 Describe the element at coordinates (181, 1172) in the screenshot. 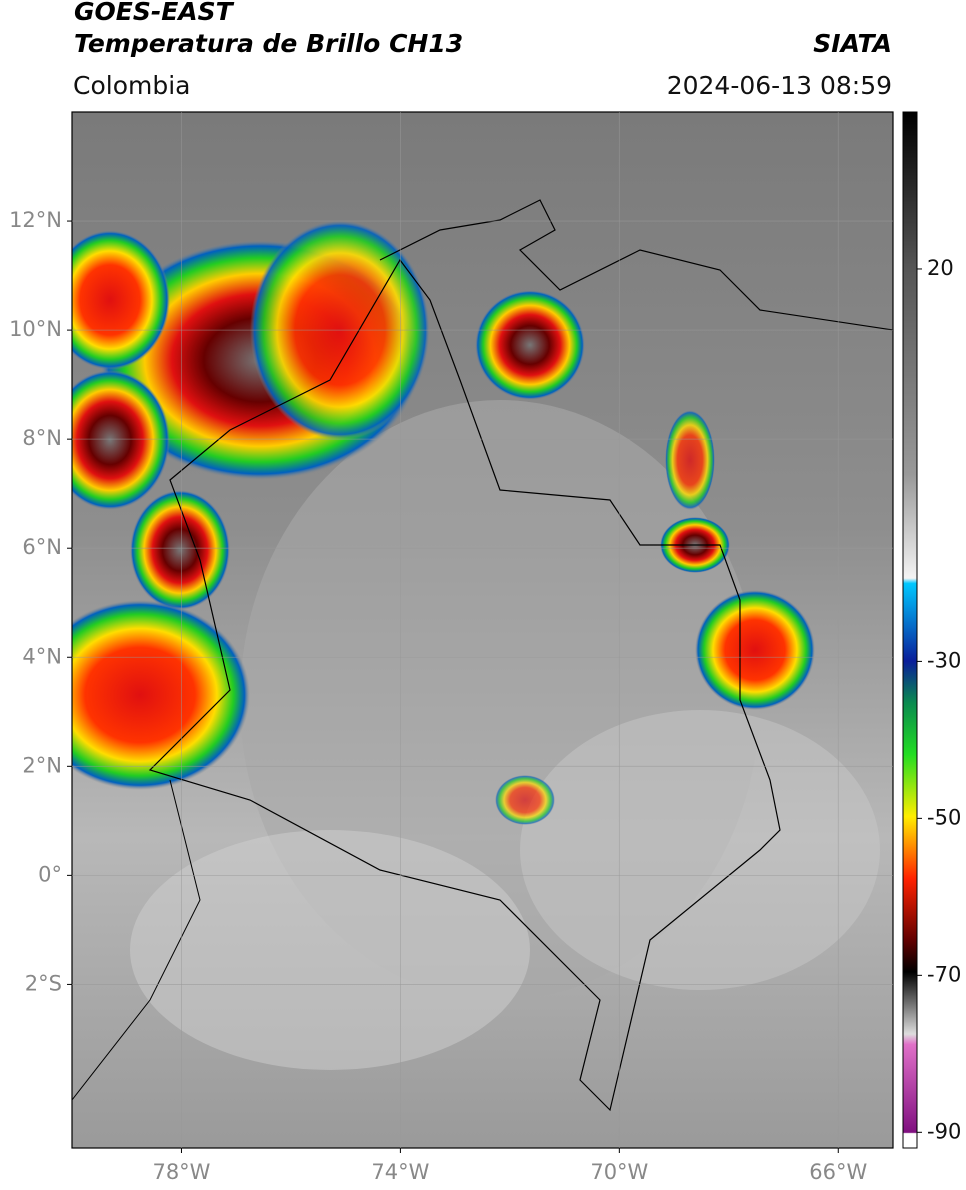

I see `x-tick-label: 78°W` at that location.